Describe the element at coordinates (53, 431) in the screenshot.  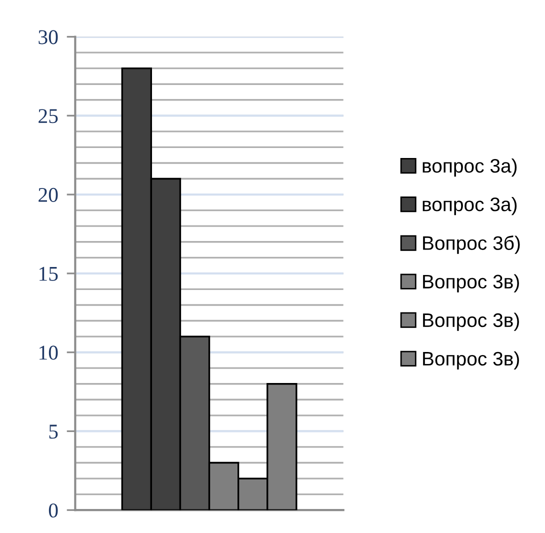
I see `y-tick-label: 5` at that location.